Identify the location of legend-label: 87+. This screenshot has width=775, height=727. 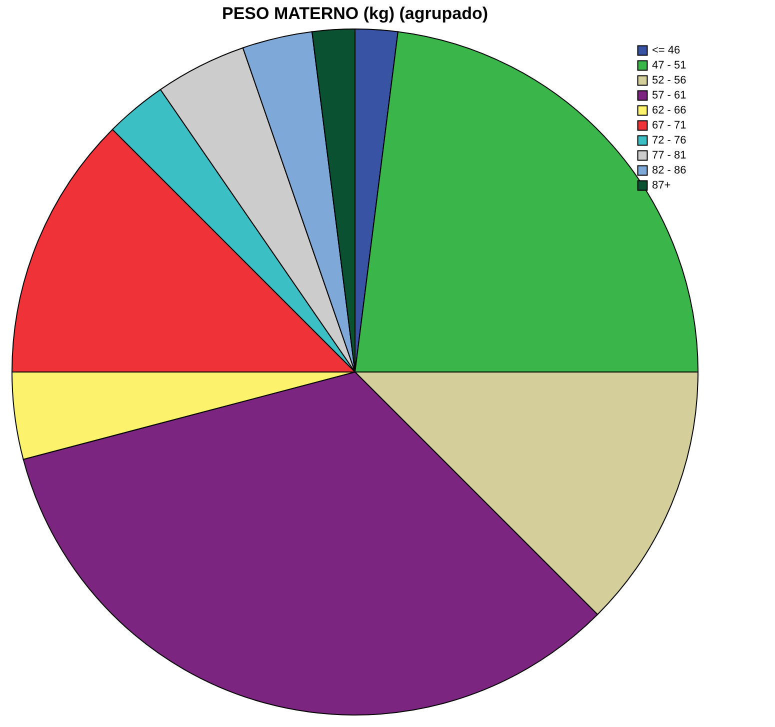
(661, 186).